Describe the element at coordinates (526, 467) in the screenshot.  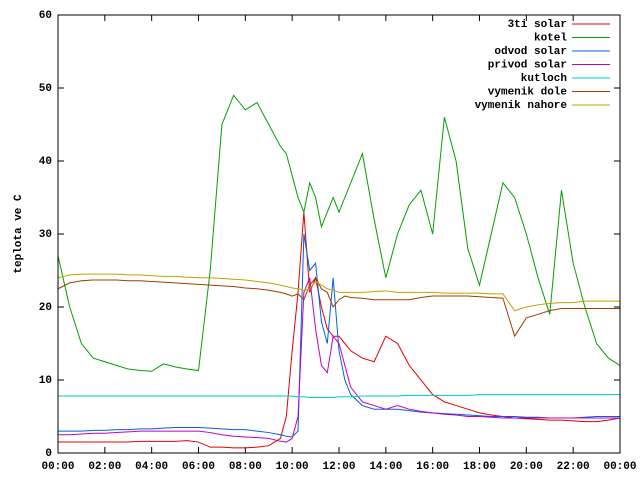
I see `x-tick-label: 20:00` at that location.